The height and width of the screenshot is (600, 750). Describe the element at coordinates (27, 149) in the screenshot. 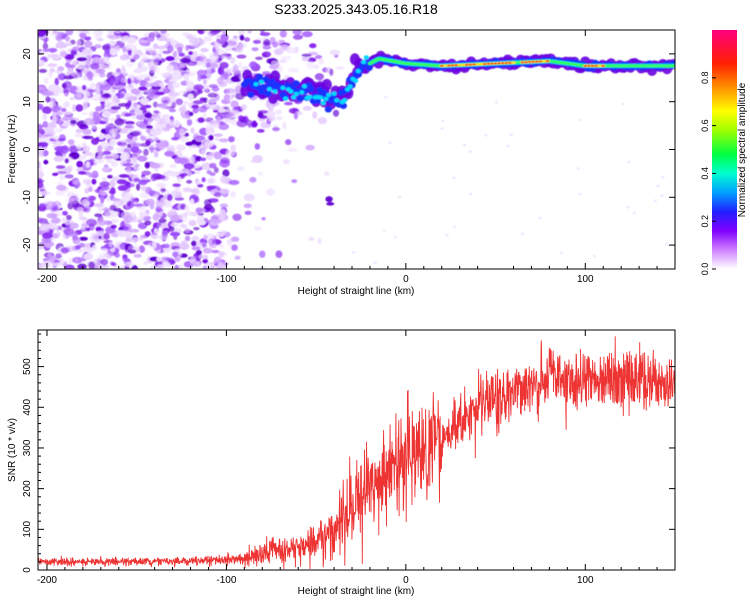

I see `spectrogram-ytick-label: 0` at that location.